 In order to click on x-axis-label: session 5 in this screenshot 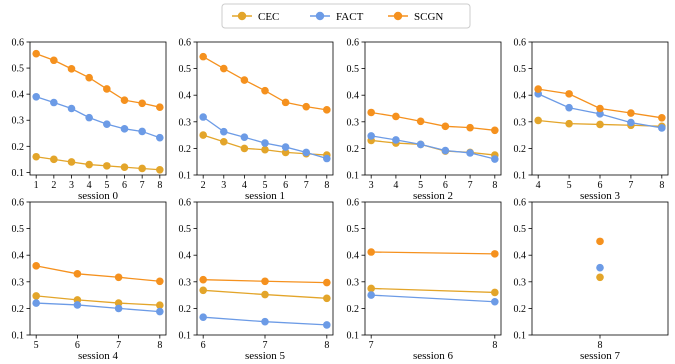, I will do `click(265, 356)`.